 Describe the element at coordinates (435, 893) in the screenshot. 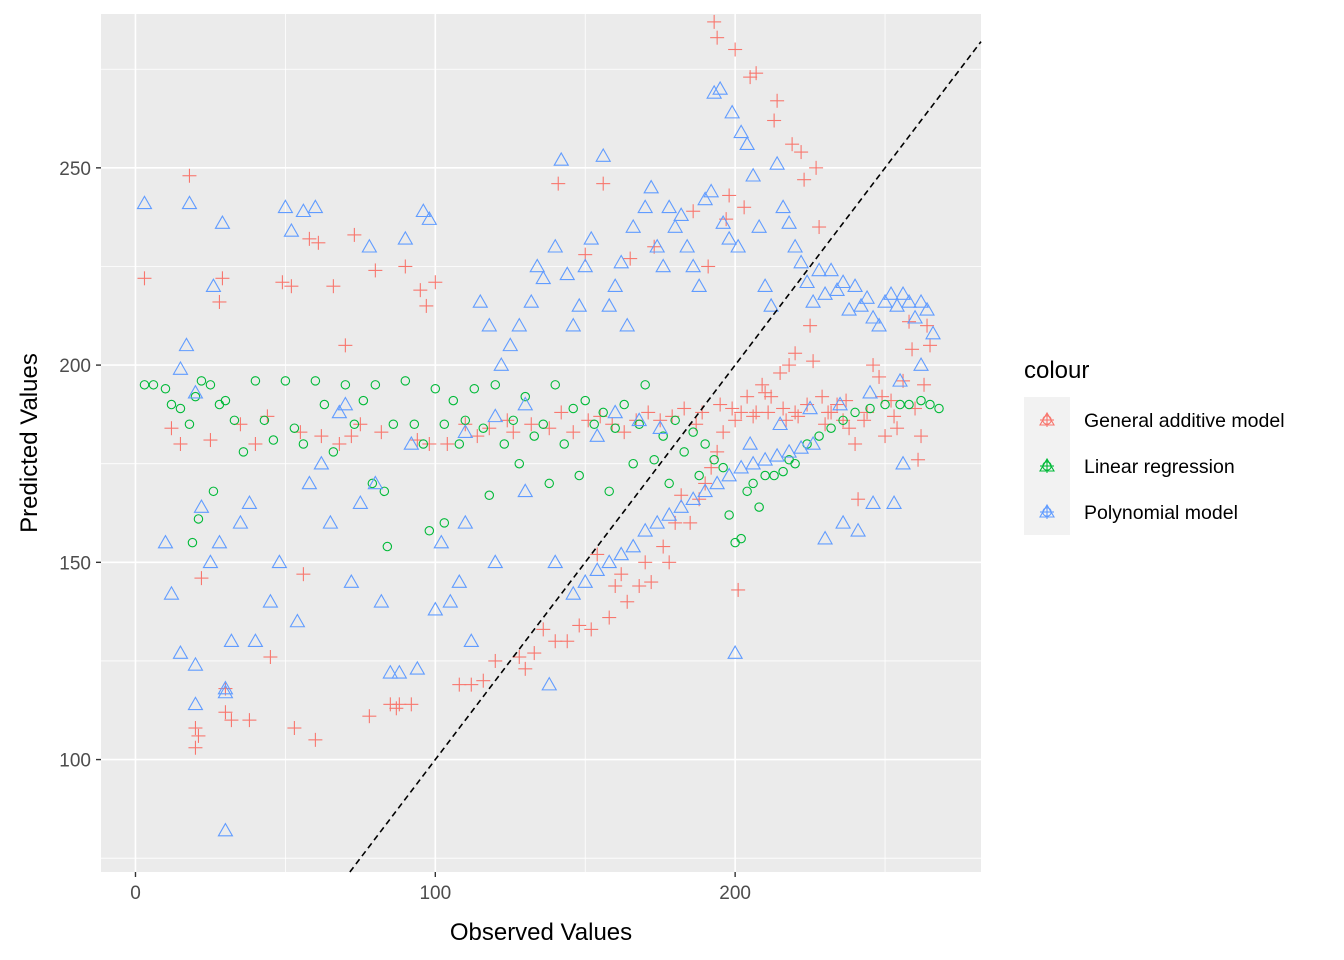

I see `x-tick-label: 100` at that location.